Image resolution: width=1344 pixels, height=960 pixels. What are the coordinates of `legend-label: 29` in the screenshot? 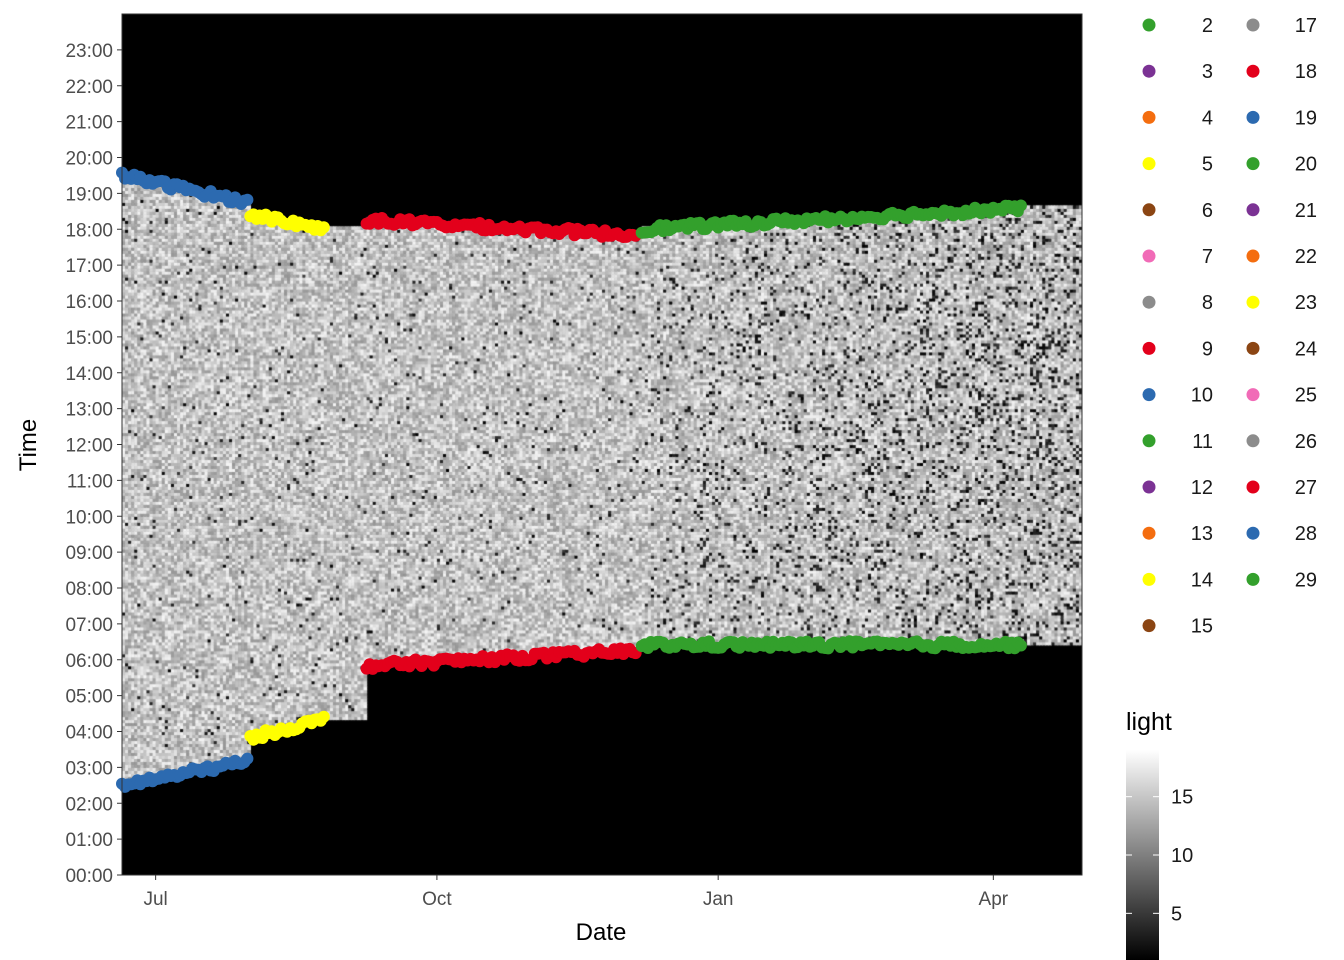 It's located at (1306, 580).